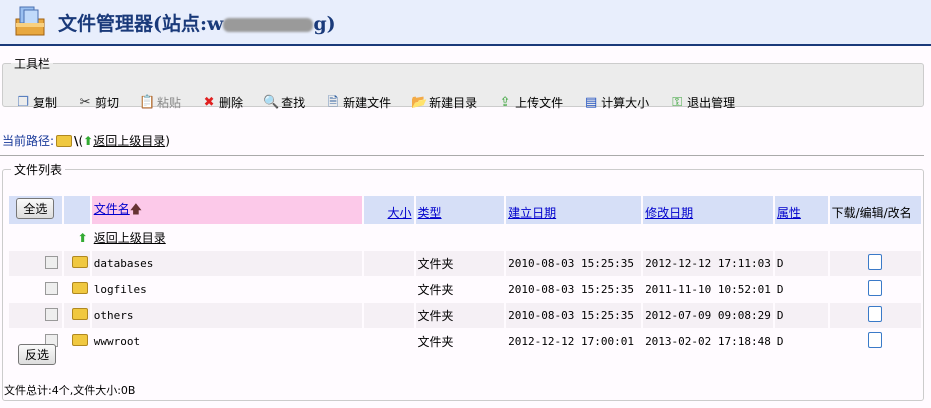 The image size is (931, 408). Describe the element at coordinates (136, 209) in the screenshot. I see `sort-ascending-icon: 🡅` at that location.